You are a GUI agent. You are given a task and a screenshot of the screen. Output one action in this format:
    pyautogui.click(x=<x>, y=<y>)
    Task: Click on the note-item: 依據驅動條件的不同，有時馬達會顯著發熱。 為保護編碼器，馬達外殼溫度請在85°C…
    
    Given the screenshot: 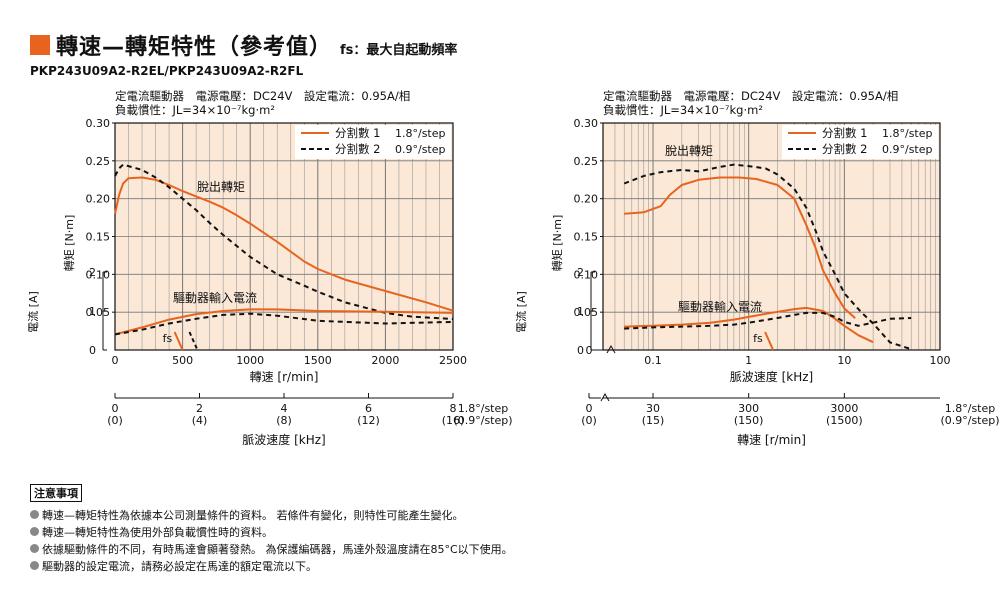 What is the action you would take?
    pyautogui.click(x=271, y=548)
    